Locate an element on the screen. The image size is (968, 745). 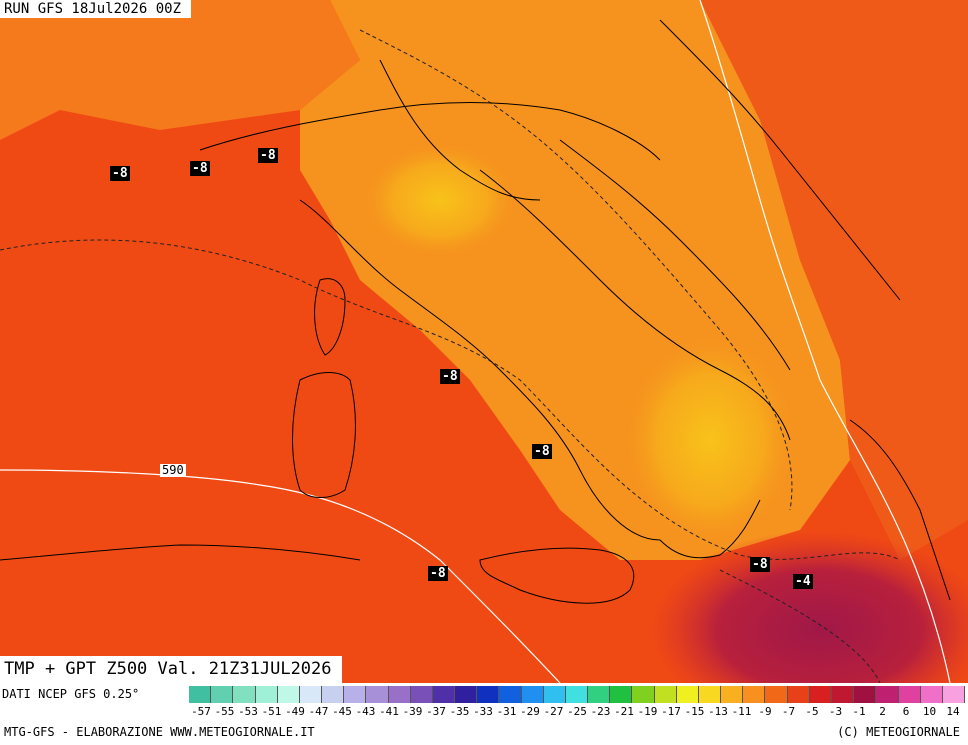
color-scale-tick: -19 is located at coordinates (647, 711).